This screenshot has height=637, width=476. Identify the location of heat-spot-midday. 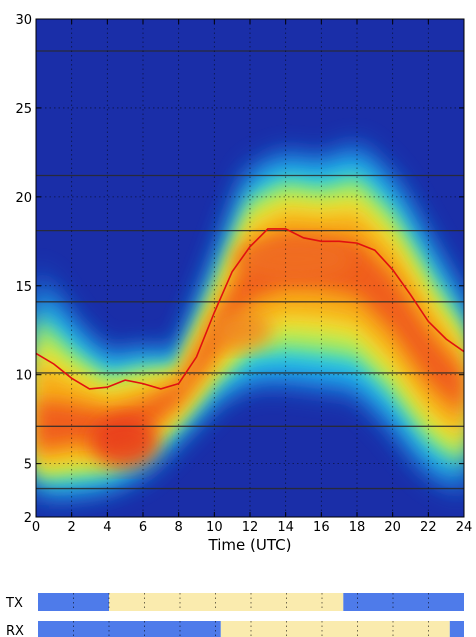
(294, 259).